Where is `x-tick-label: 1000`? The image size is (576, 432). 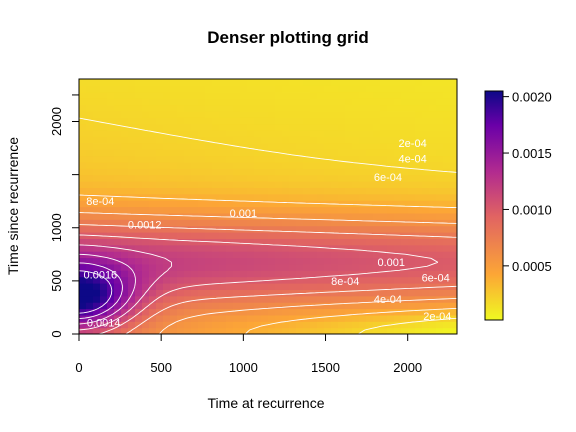
x-tick-label: 1000 is located at coordinates (243, 367).